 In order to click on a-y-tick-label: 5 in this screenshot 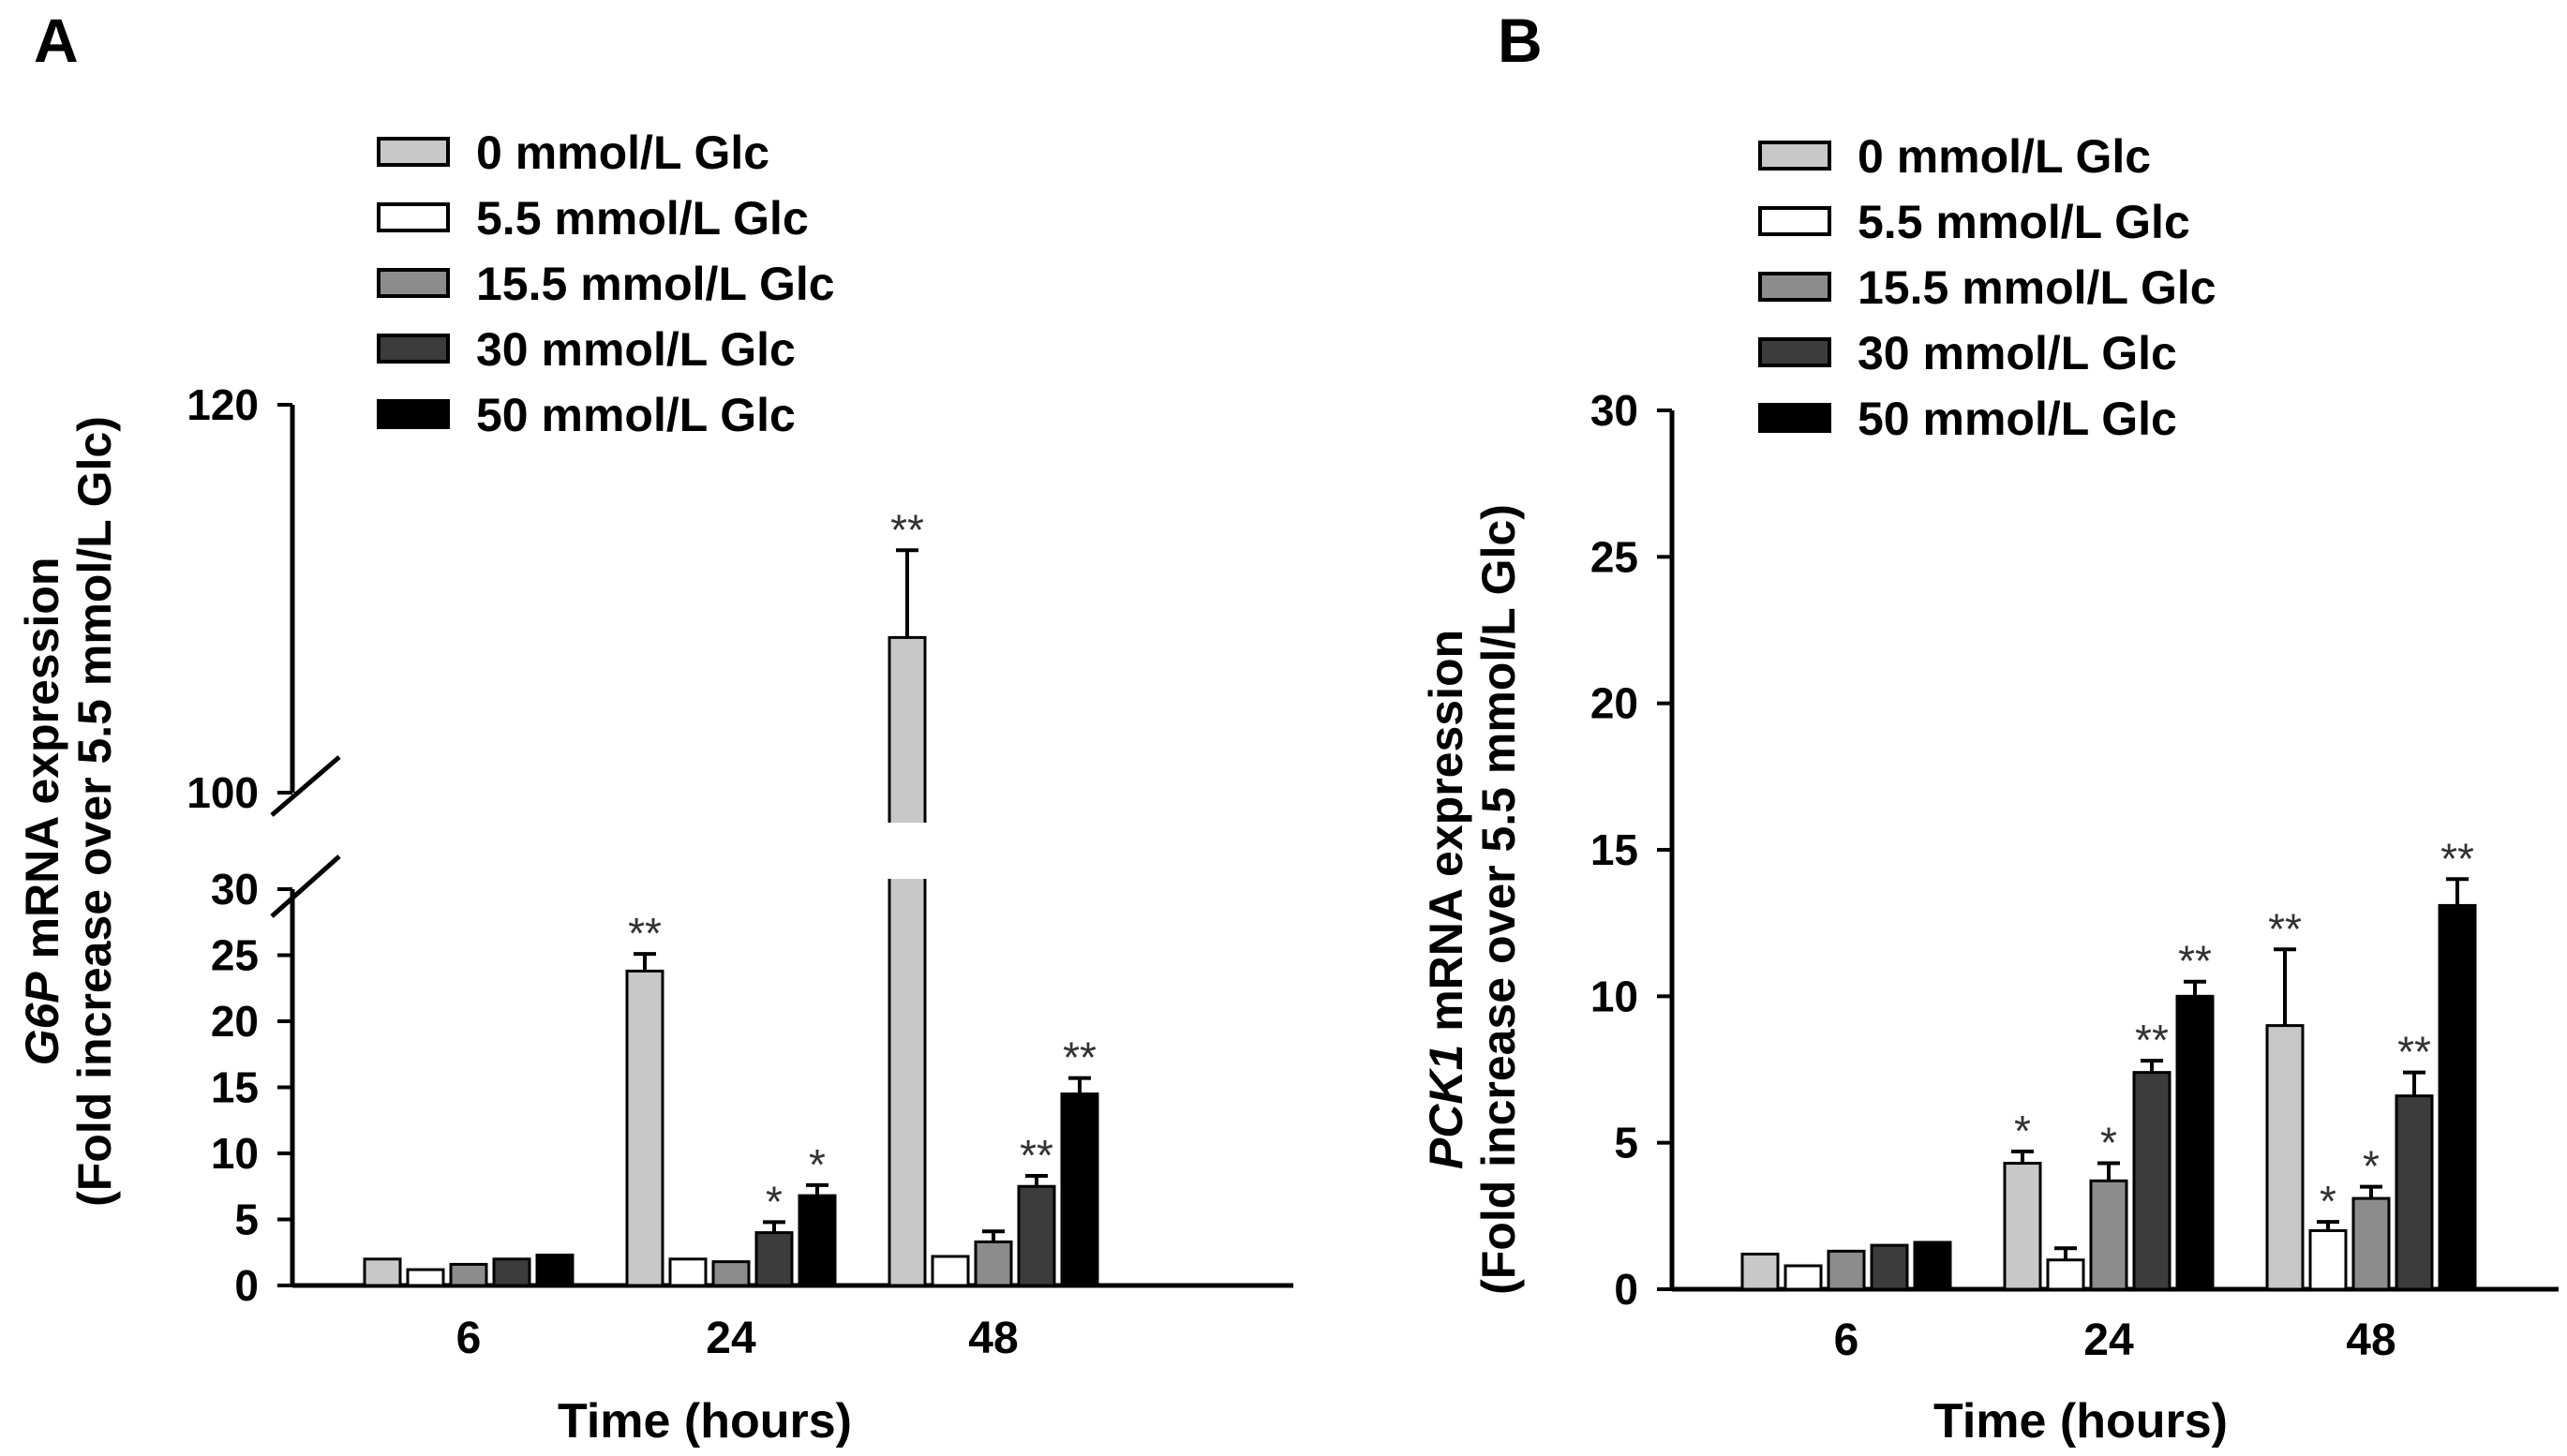, I will do `click(246, 1220)`.